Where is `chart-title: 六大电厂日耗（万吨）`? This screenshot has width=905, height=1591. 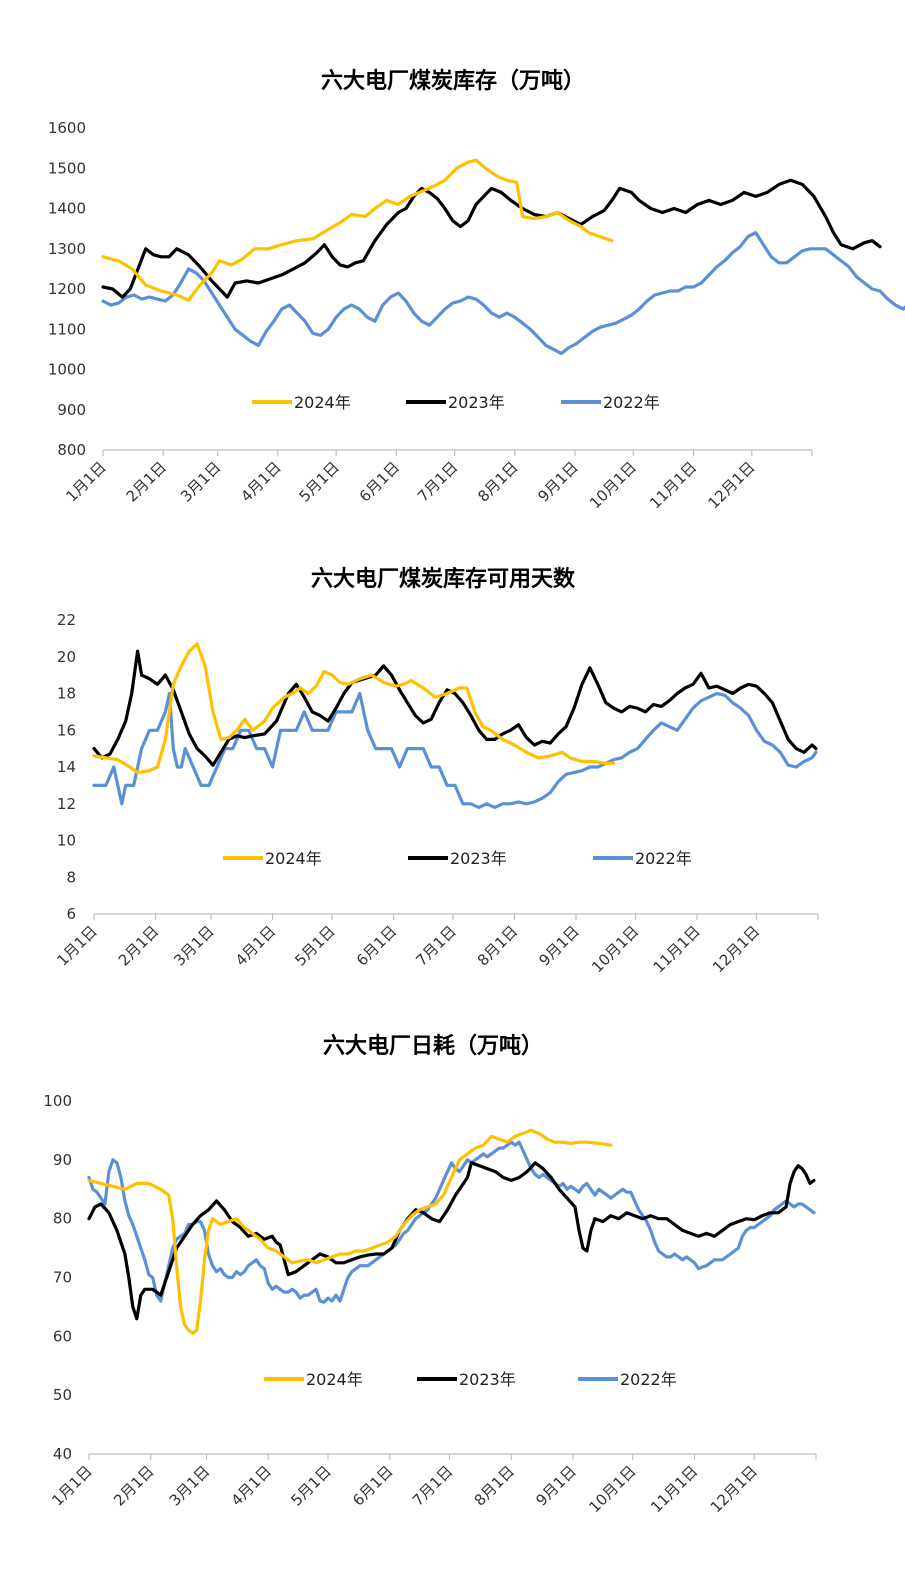
chart-title: 六大电厂日耗（万吨） is located at coordinates (433, 1046).